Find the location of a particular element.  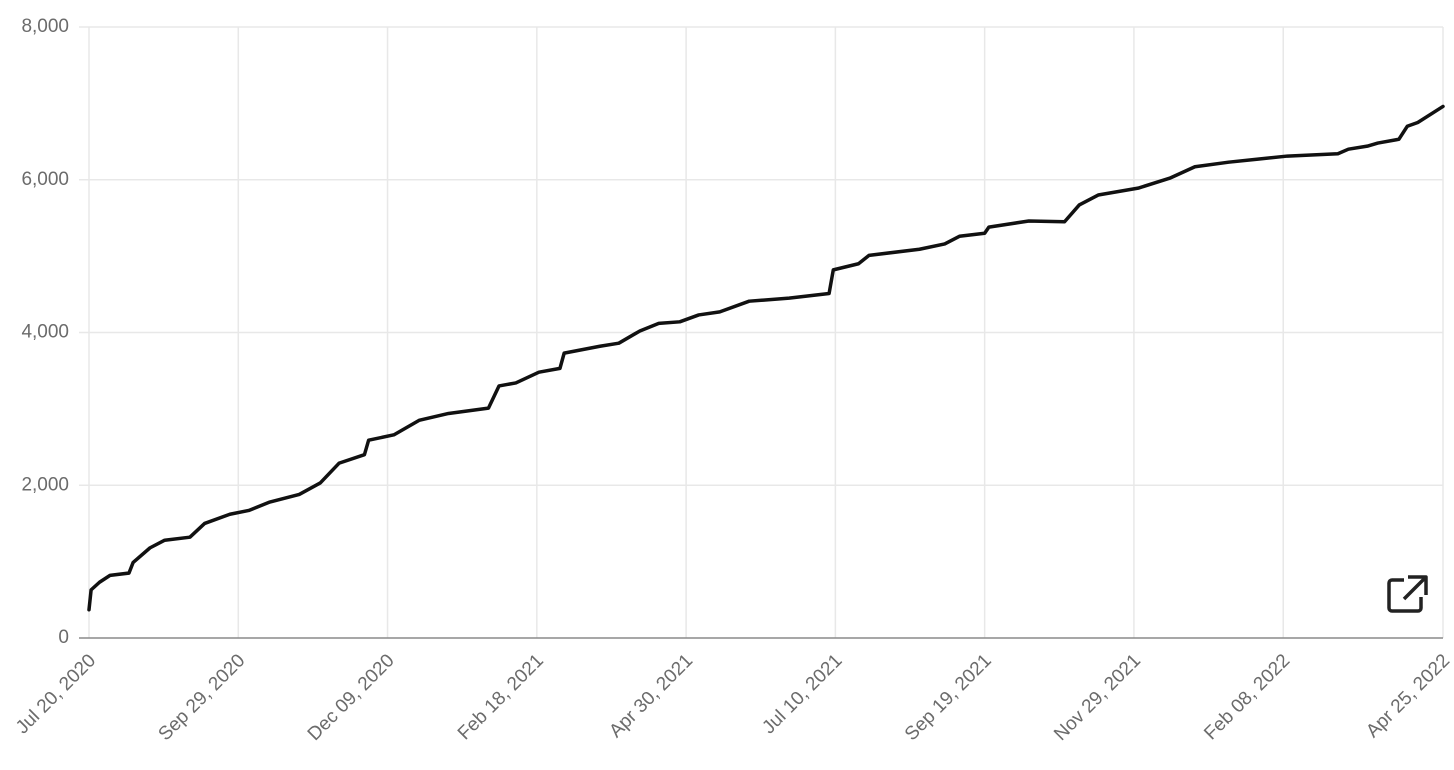

x-tick-label: Nov 29, 2021 is located at coordinates (1097, 697).